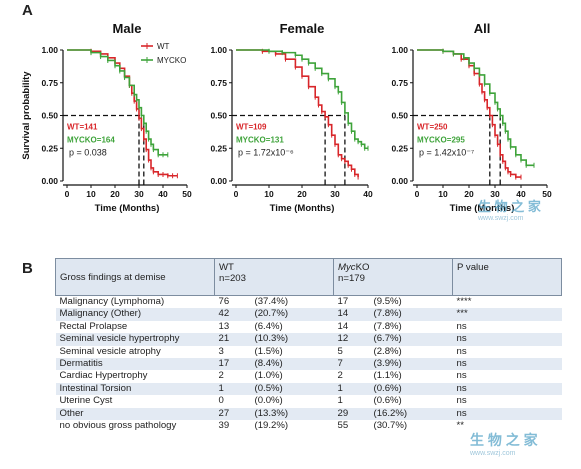 Image resolution: width=581 pixels, height=469 pixels. What do you see at coordinates (271, 314) in the screenshot?
I see `cell-wt-percent: (20.7%)` at bounding box center [271, 314].